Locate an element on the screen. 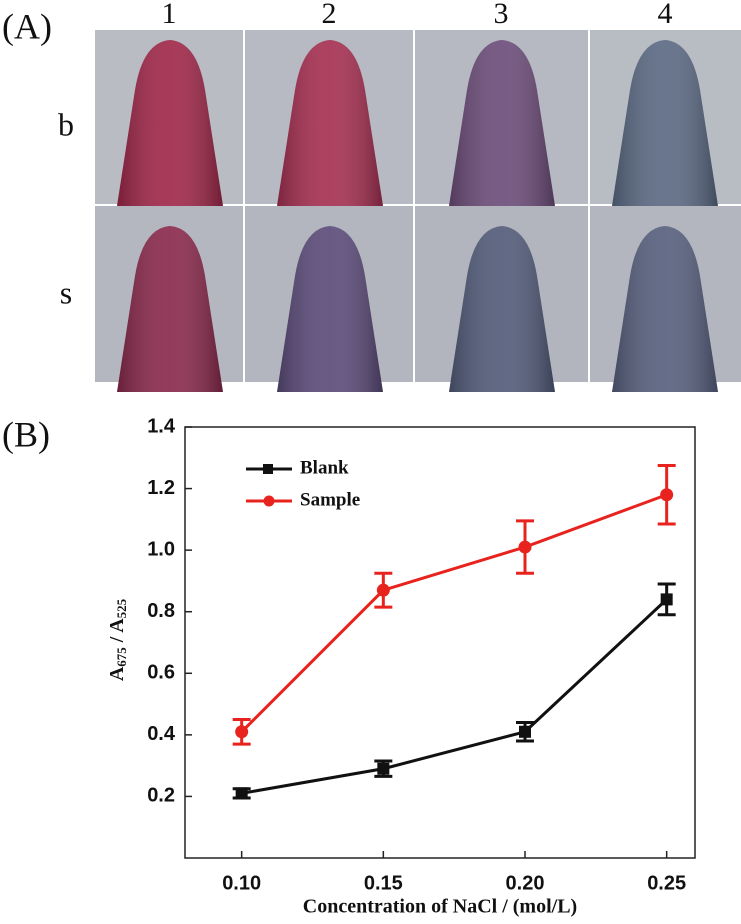  x-tick-label: 0.25 is located at coordinates (666, 883).